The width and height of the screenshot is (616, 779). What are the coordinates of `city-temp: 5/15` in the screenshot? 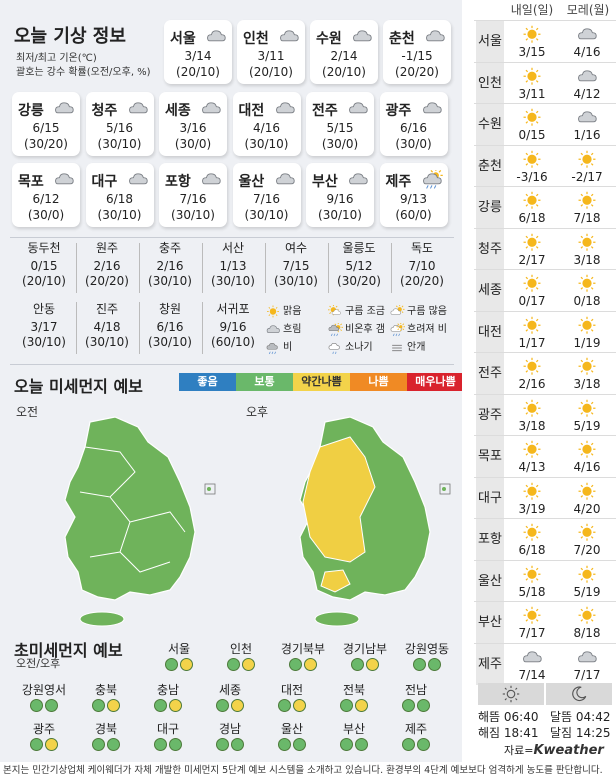 It's located at (340, 128).